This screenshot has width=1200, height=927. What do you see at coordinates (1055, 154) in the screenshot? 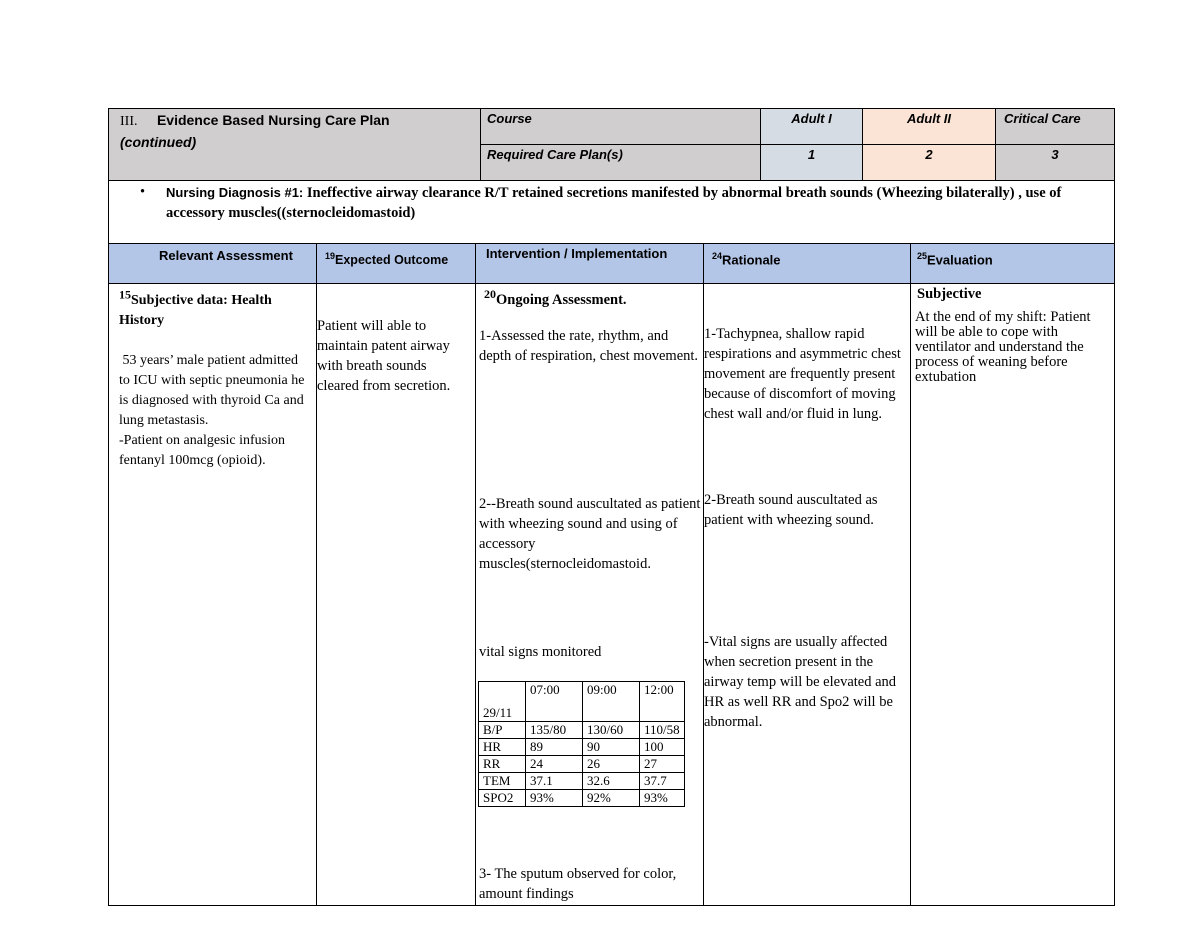
I see `required-value: 3` at bounding box center [1055, 154].